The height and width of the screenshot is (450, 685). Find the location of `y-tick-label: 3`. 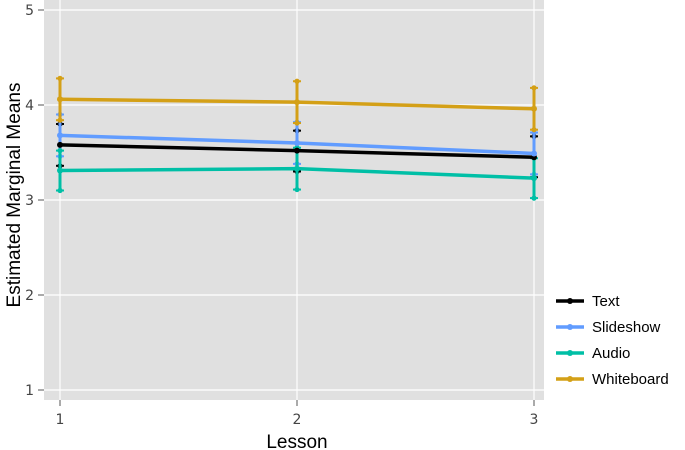

y-tick-label: 3 is located at coordinates (29, 201).